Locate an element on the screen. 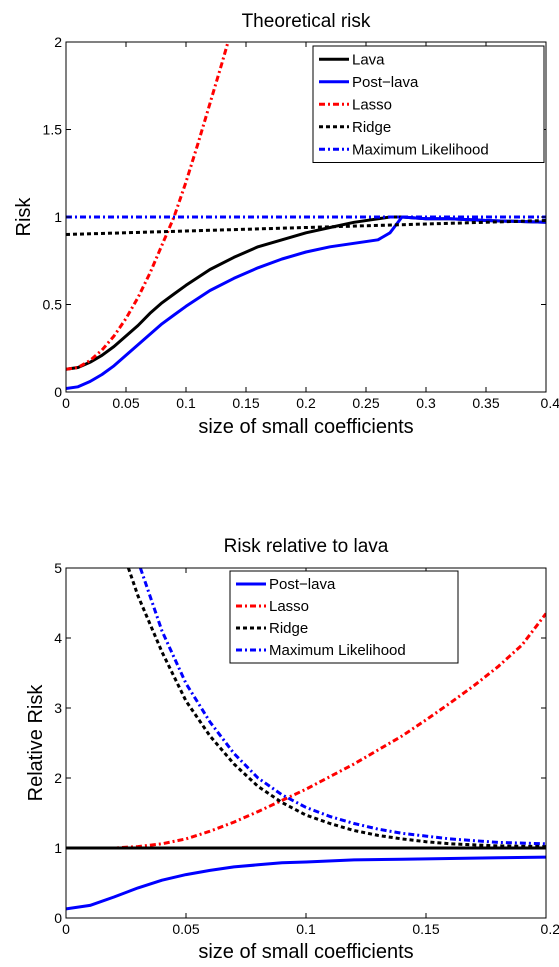 The image size is (559, 967). y-tick-label: 3 is located at coordinates (58, 708).